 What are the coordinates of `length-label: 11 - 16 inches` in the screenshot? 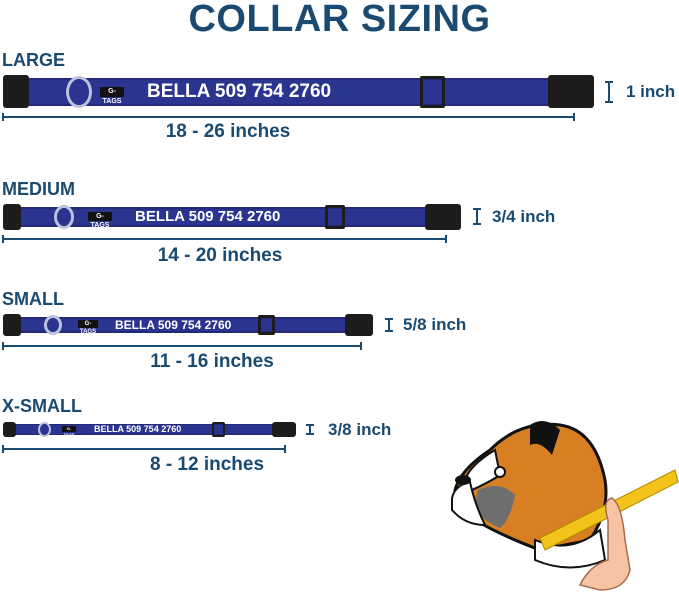 It's located at (212, 361).